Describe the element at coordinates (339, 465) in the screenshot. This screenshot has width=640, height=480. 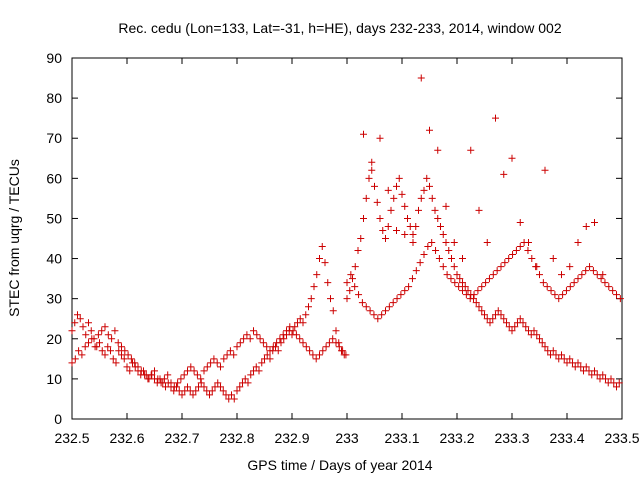
I see `x-axis-label: GPS time / Days of year 2014` at that location.